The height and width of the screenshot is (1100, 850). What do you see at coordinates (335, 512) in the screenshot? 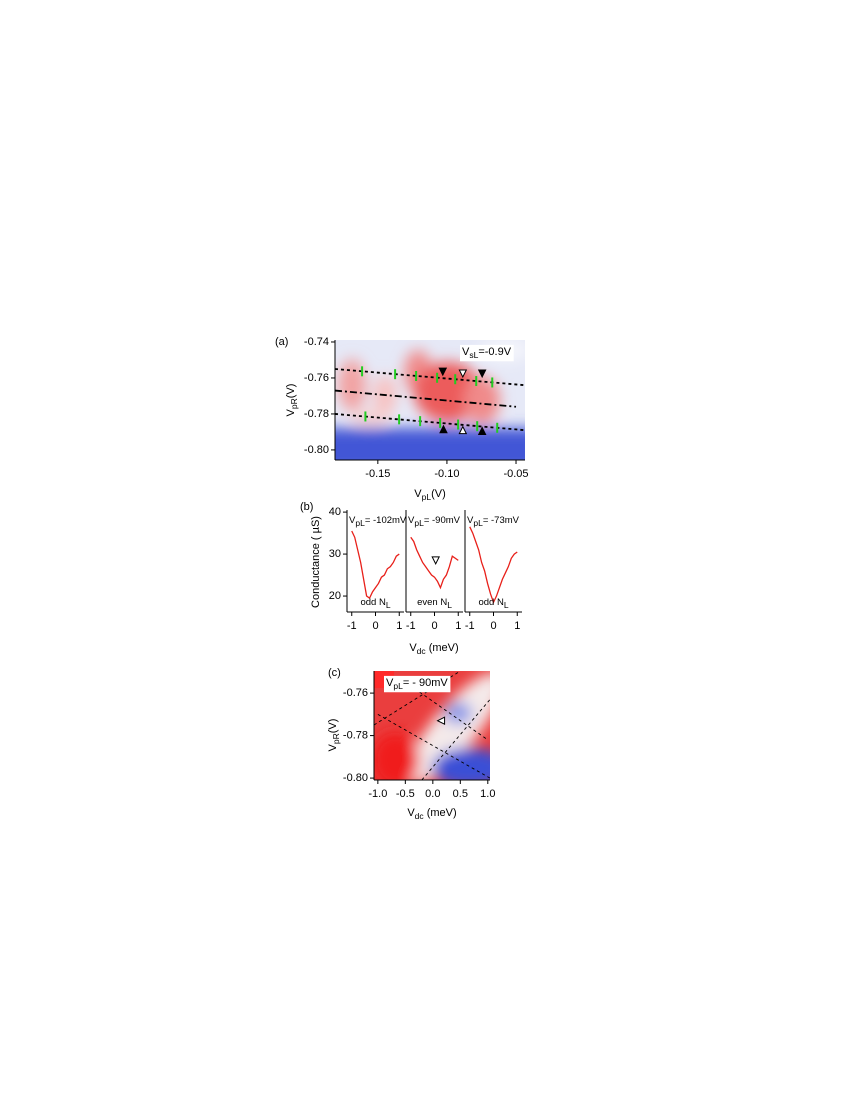
I see `y-tick-label: 40` at bounding box center [335, 512].